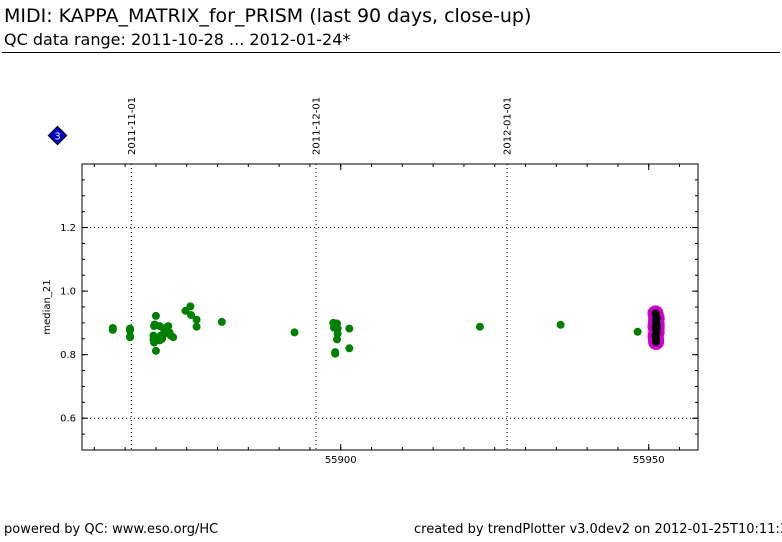 The image size is (782, 542). Describe the element at coordinates (68, 419) in the screenshot. I see `y-tick-label: 0.6` at that location.